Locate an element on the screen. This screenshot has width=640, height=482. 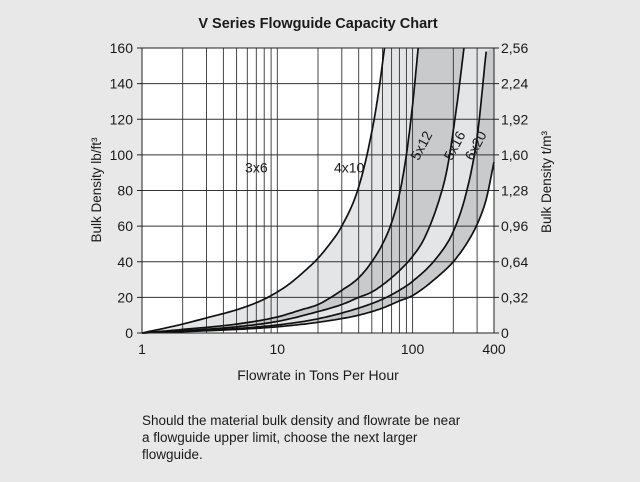
y-tick-label-right: 0,96 is located at coordinates (514, 226).